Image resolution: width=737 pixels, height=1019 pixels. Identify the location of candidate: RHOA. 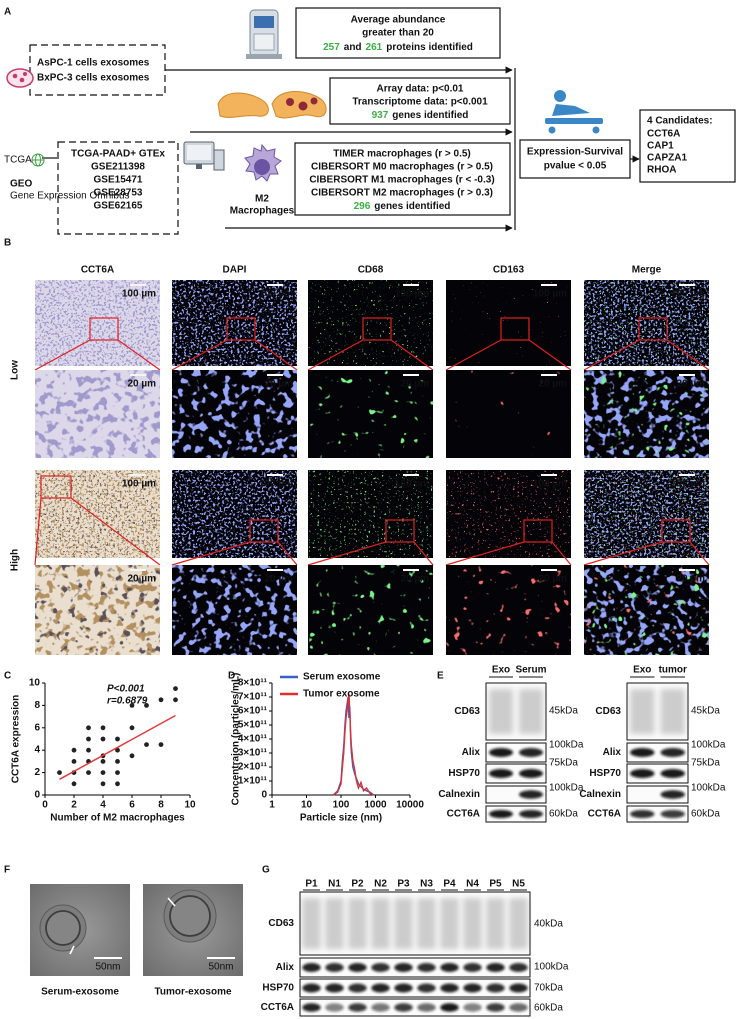
(661, 170).